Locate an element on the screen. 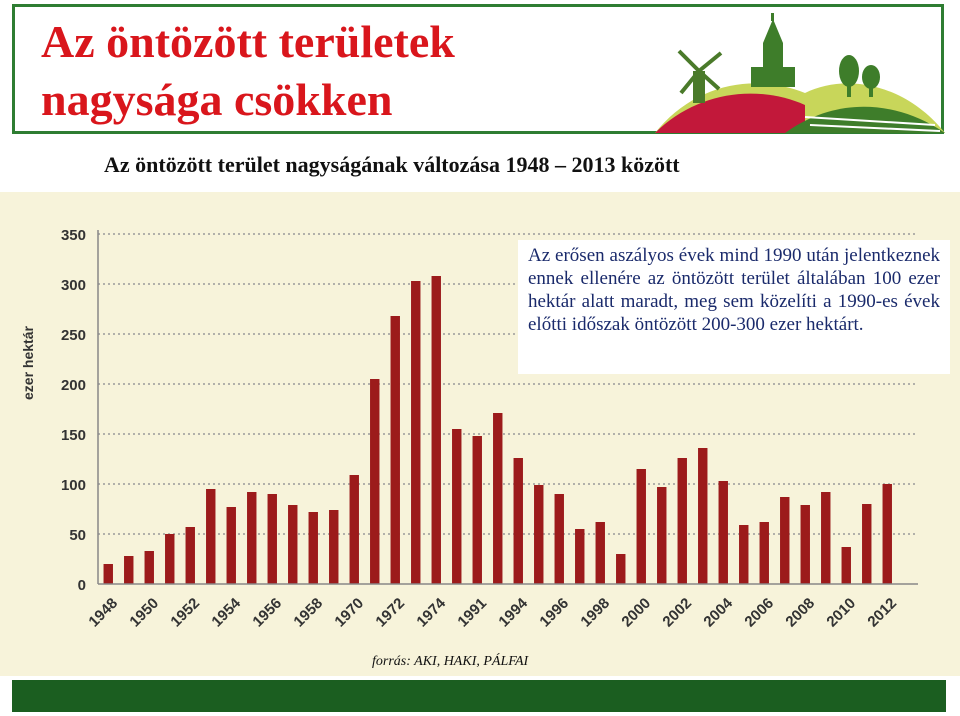 The image size is (960, 716). bar-1971 is located at coordinates (375, 481).